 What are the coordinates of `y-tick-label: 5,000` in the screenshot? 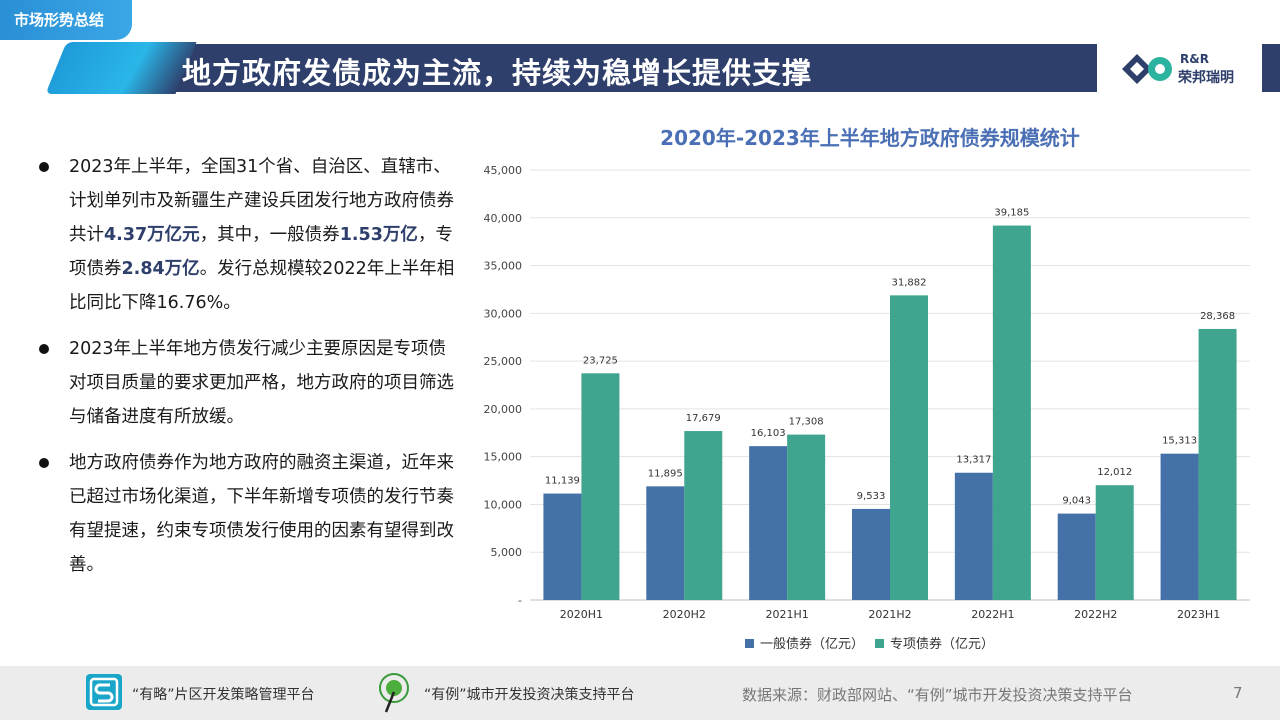 It's located at (507, 552).